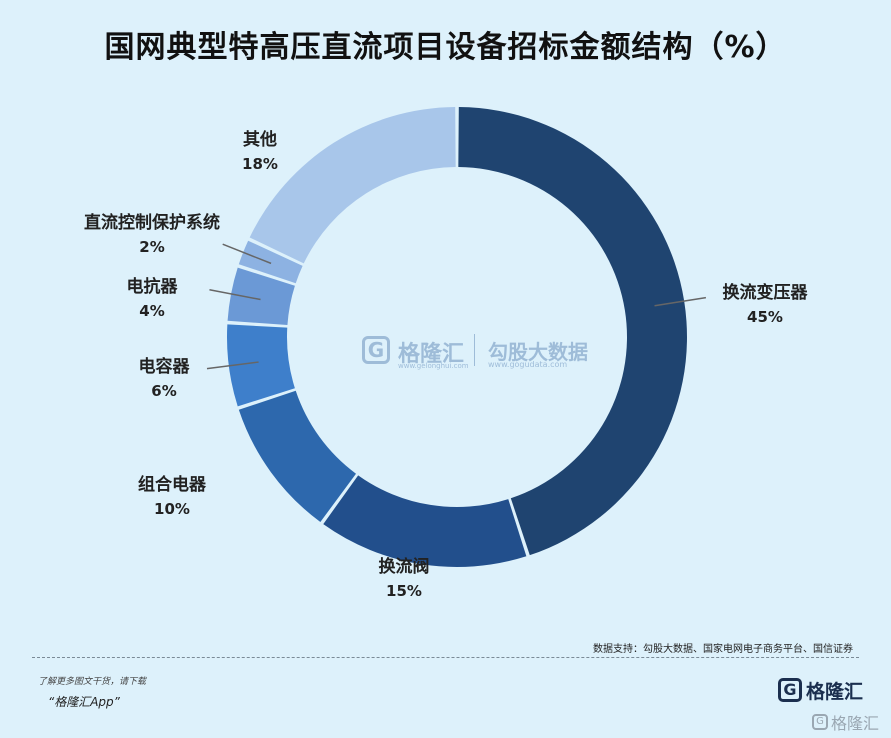 The height and width of the screenshot is (738, 891). What do you see at coordinates (766, 292) in the screenshot?
I see `category-label-1: 换流变压器` at bounding box center [766, 292].